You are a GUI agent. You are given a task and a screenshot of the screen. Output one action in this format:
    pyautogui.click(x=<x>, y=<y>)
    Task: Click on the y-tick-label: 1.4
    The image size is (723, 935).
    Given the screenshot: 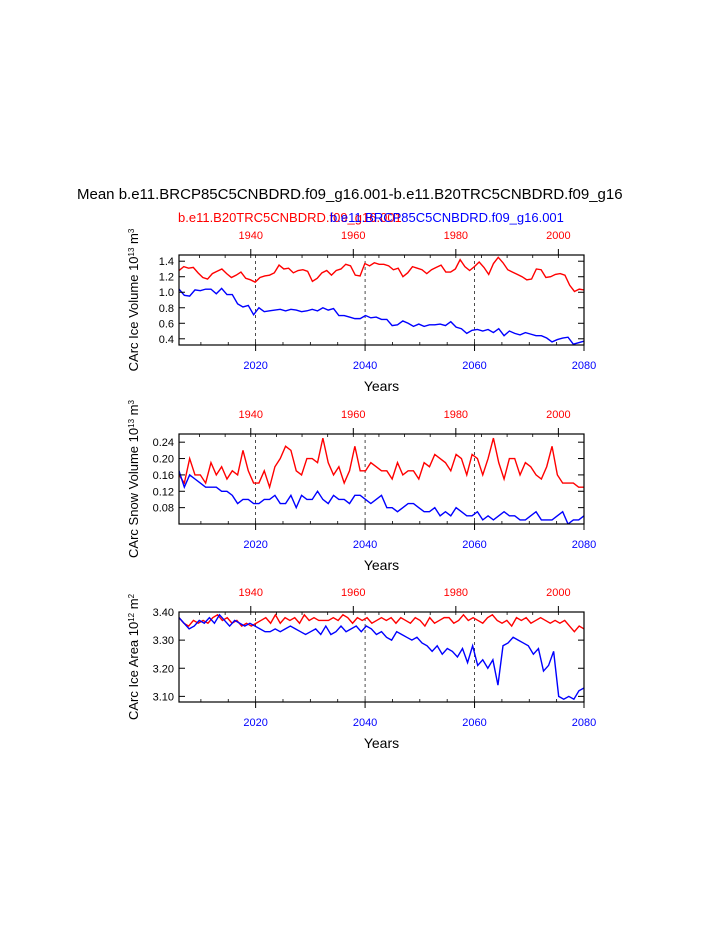 What is the action you would take?
    pyautogui.click(x=166, y=262)
    